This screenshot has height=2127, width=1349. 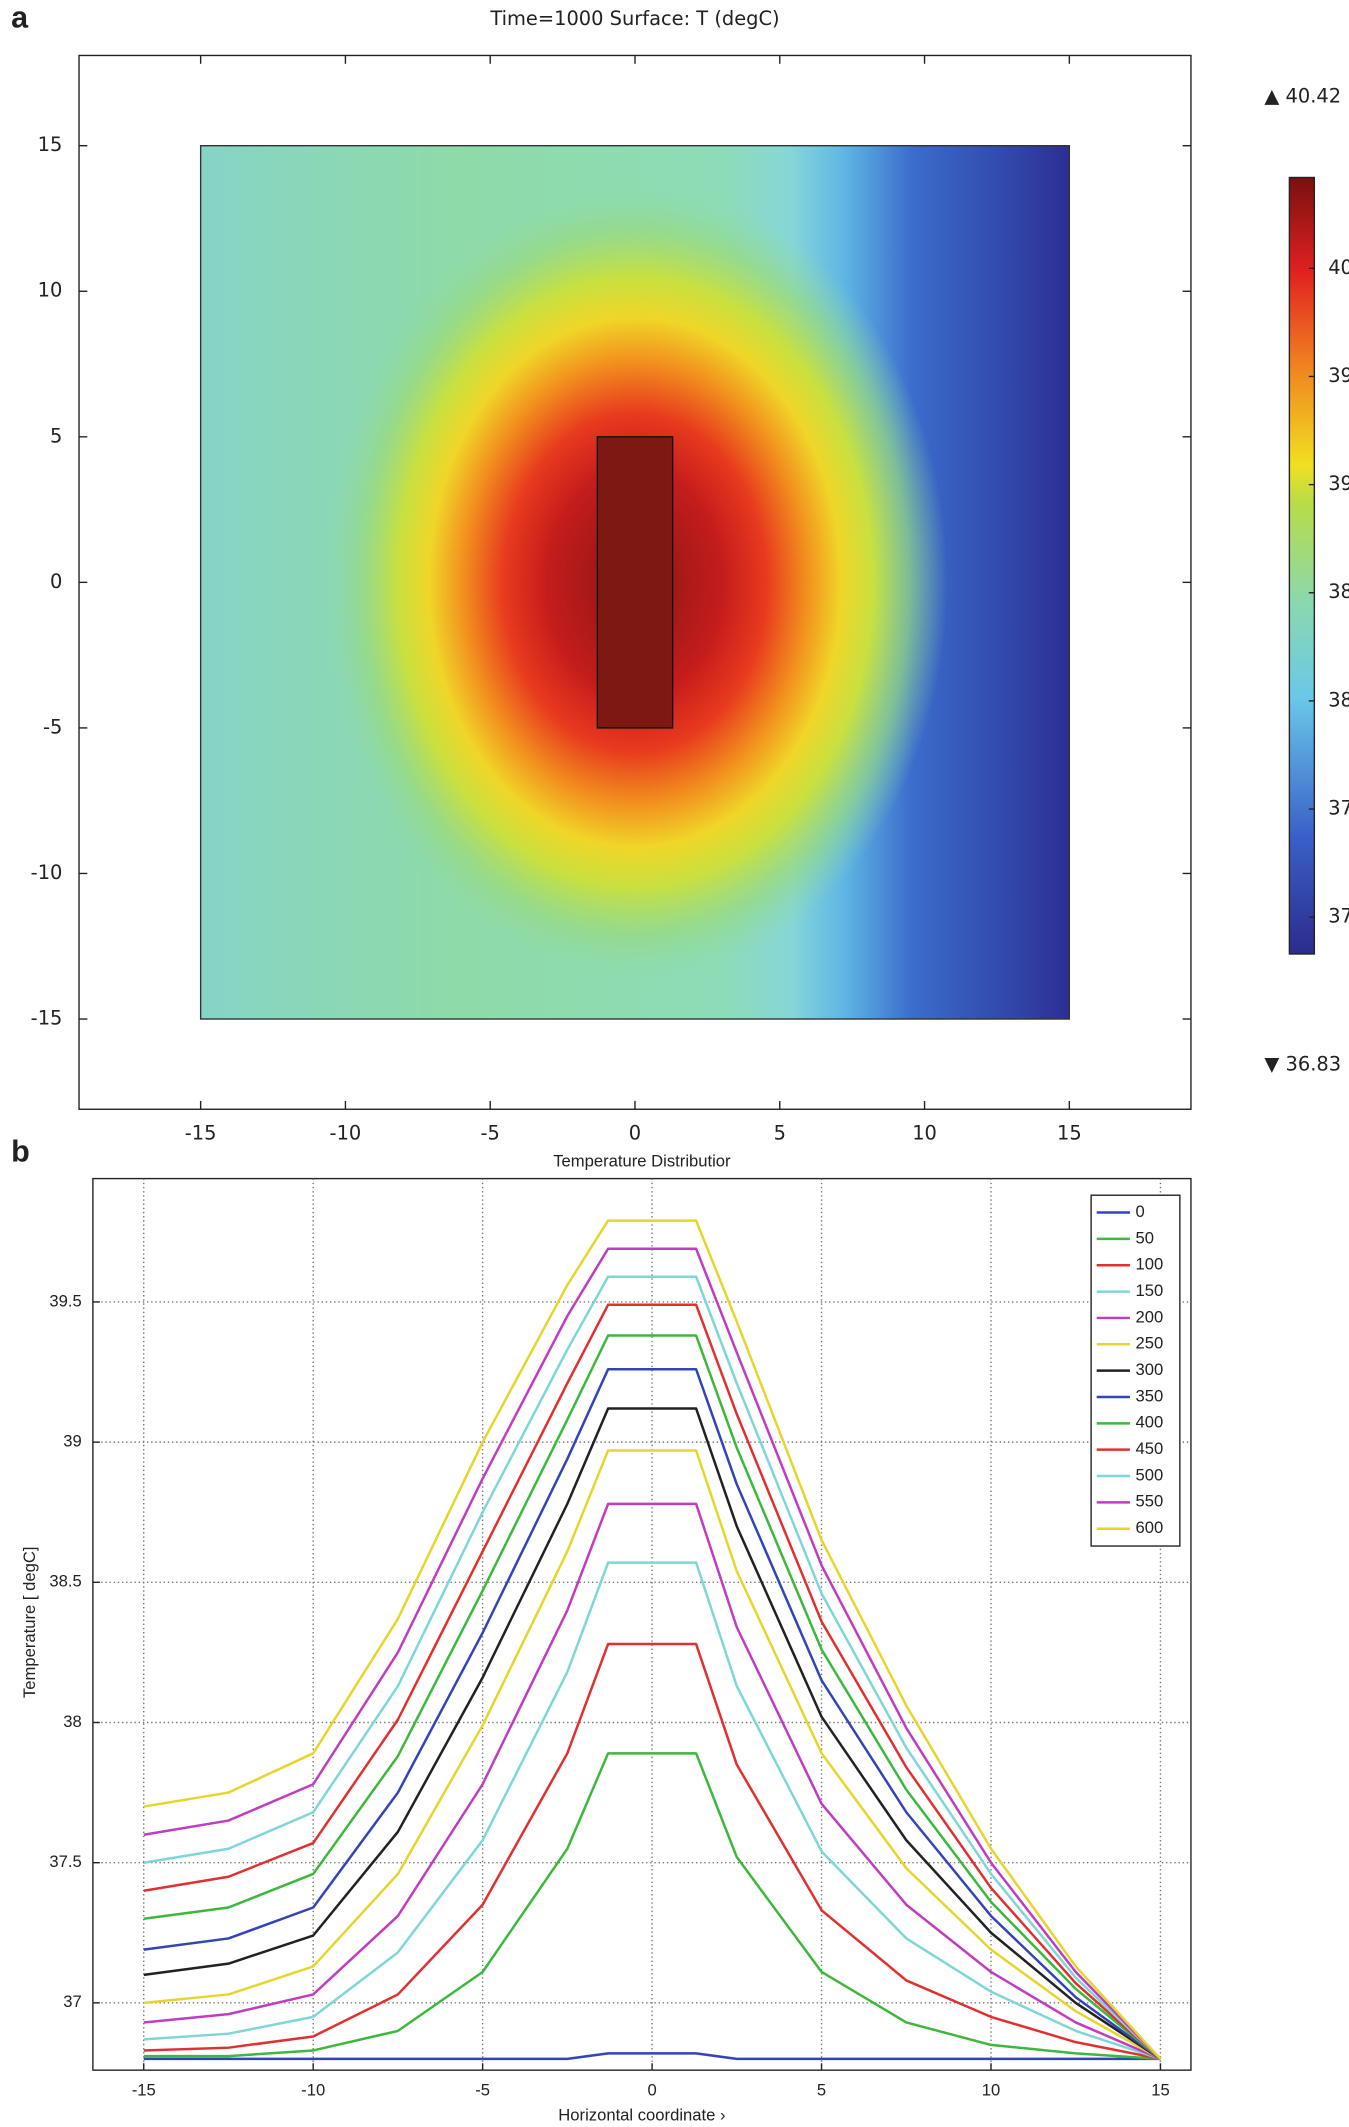 What do you see at coordinates (72, 2001) in the screenshot?
I see `y-tick-label: 37` at bounding box center [72, 2001].